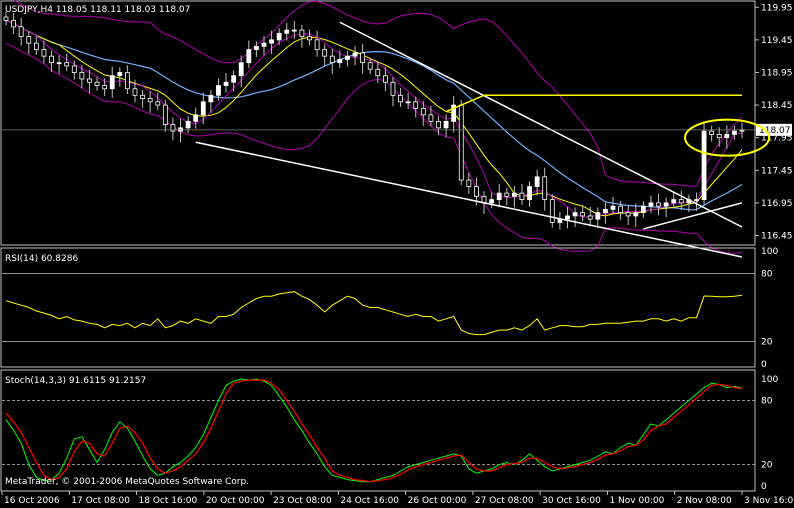  What do you see at coordinates (777, 73) in the screenshot?
I see `price-y-tick-label-5: 118.95` at bounding box center [777, 73].